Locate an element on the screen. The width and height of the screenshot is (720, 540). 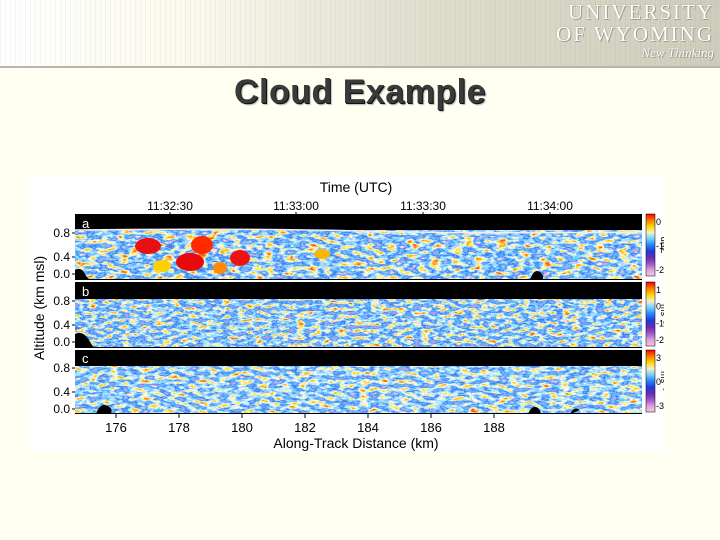
panel-a-reflectivity-field is located at coordinates (358, 254).